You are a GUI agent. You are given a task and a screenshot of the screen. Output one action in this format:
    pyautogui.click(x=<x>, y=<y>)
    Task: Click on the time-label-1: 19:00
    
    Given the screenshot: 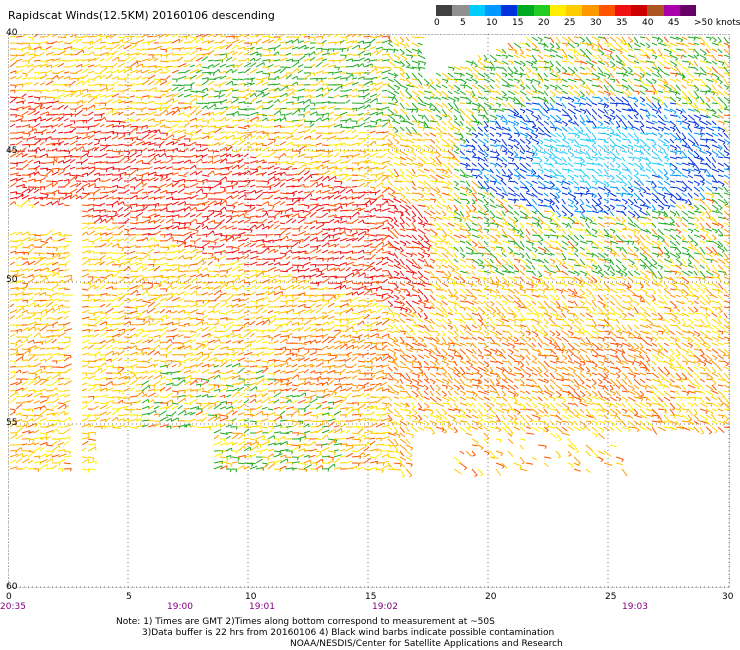 What is the action you would take?
    pyautogui.click(x=180, y=607)
    